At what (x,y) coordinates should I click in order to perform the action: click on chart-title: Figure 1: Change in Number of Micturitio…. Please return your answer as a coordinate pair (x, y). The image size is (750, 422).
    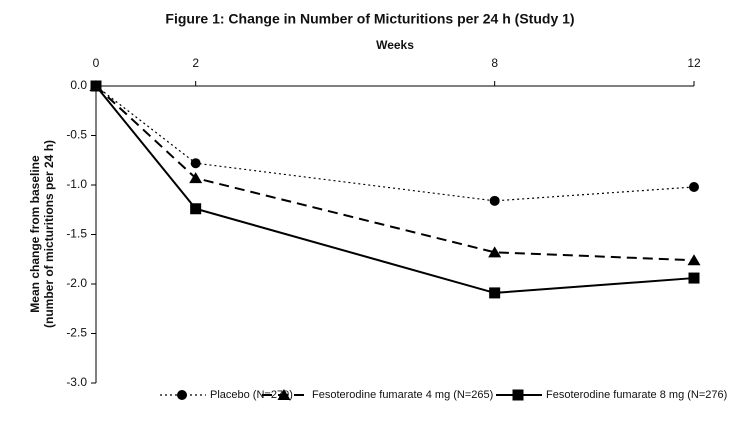
    Looking at the image, I should click on (369, 19).